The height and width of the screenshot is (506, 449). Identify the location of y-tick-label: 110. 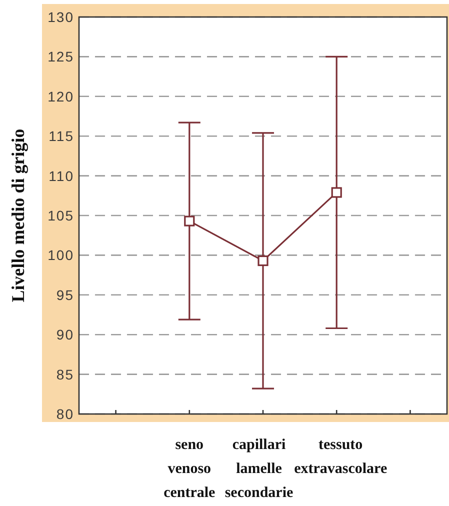
(61, 176).